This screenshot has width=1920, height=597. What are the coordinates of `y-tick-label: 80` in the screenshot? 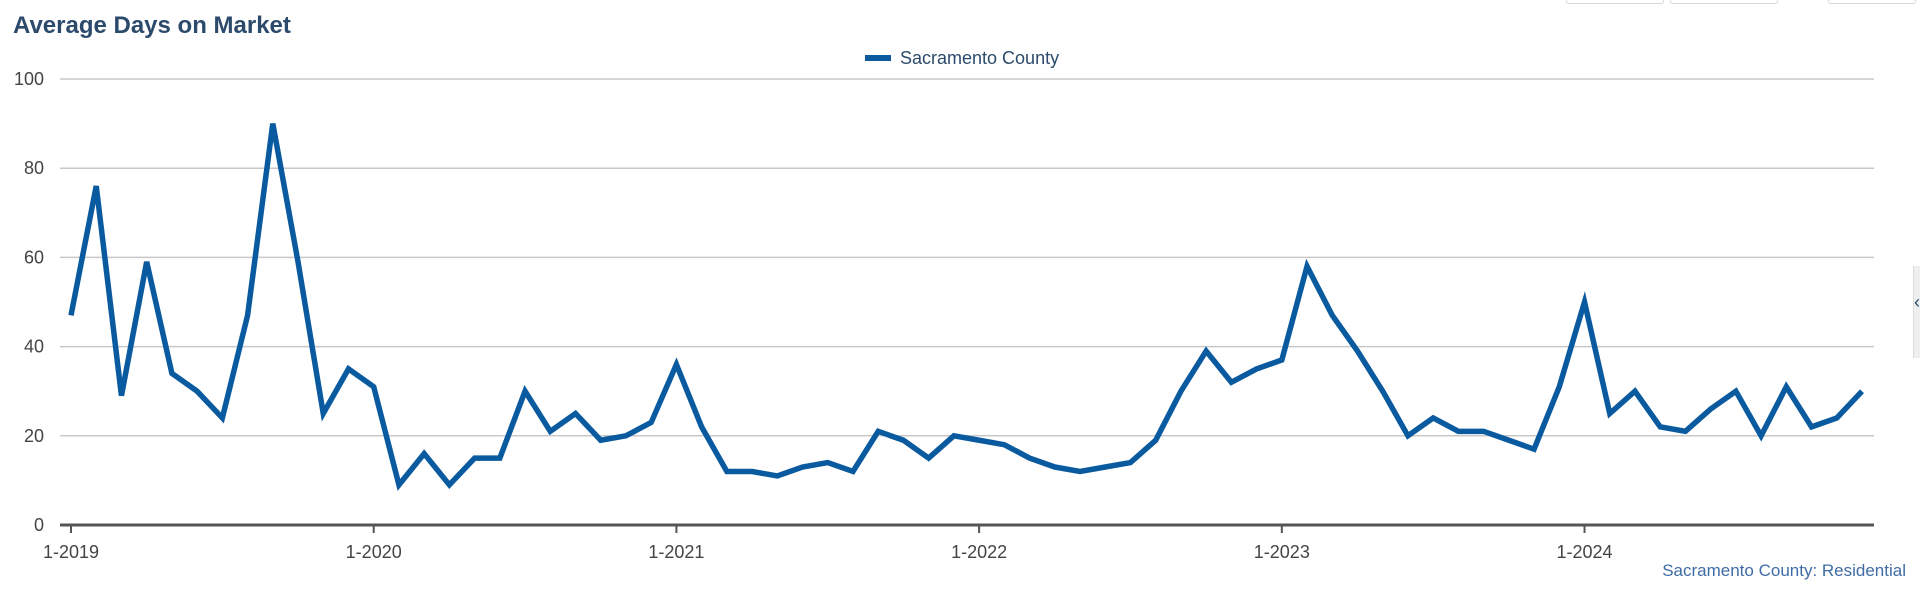 It's located at (34, 168).